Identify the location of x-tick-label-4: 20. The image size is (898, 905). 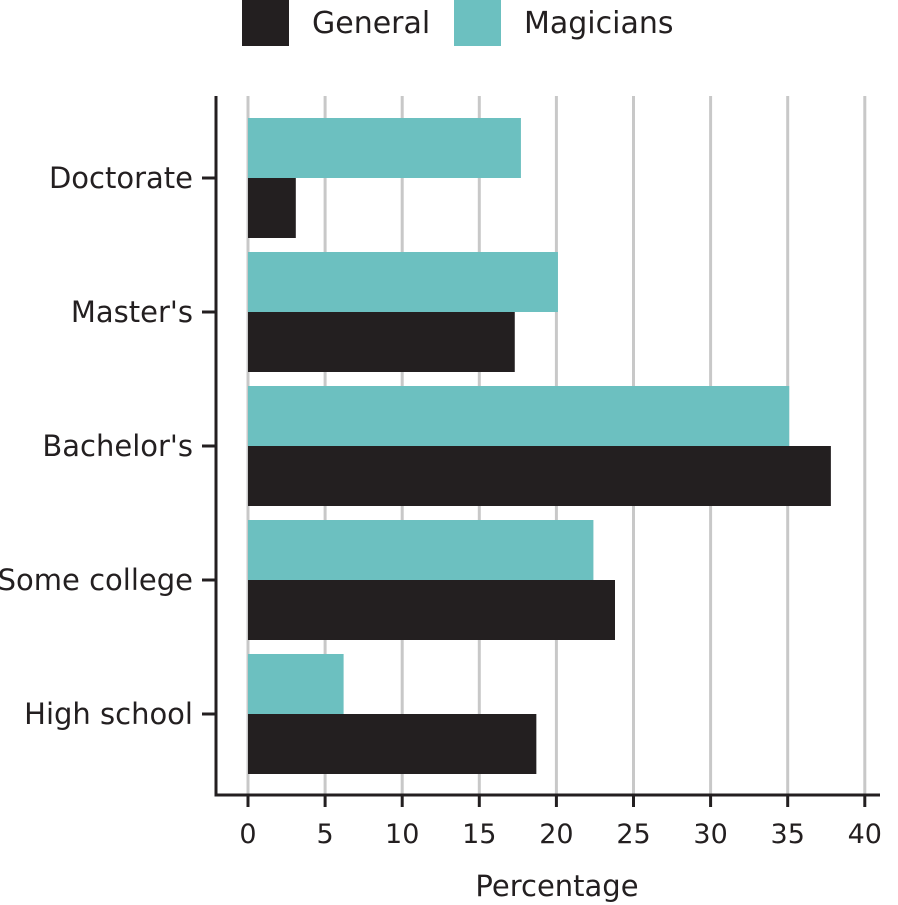
(556, 834).